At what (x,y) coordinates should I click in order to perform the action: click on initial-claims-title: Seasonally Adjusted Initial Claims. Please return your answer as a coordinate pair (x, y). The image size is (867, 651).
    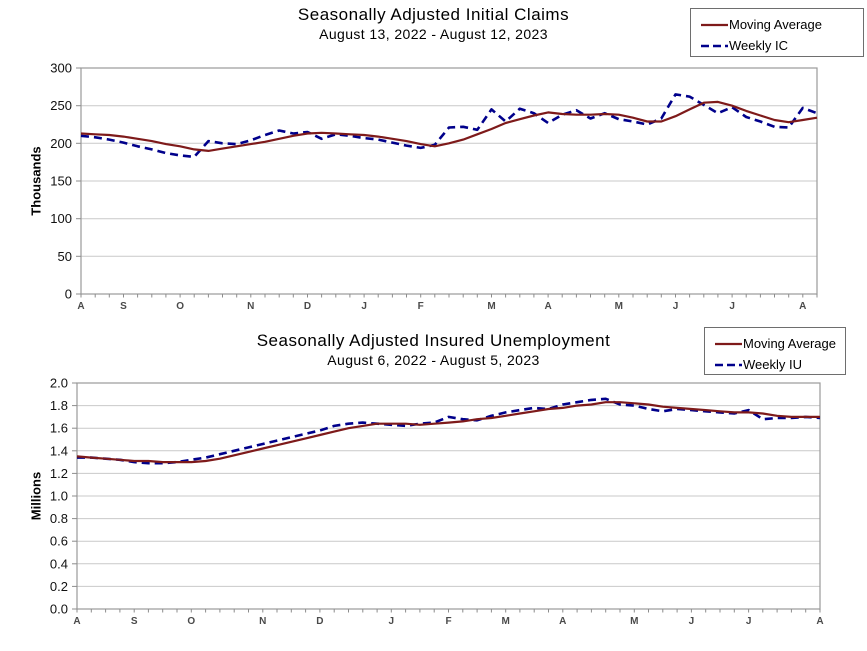
    Looking at the image, I should click on (433, 14).